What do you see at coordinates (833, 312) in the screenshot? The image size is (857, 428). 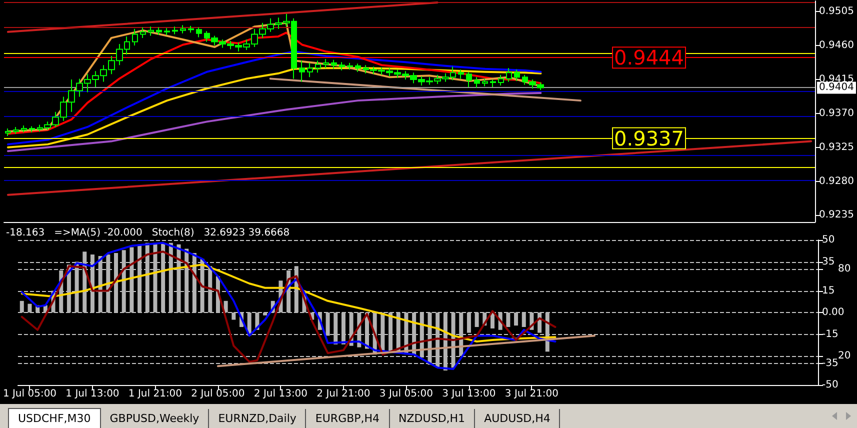 I see `y-tick-label: 0.00` at bounding box center [833, 312].